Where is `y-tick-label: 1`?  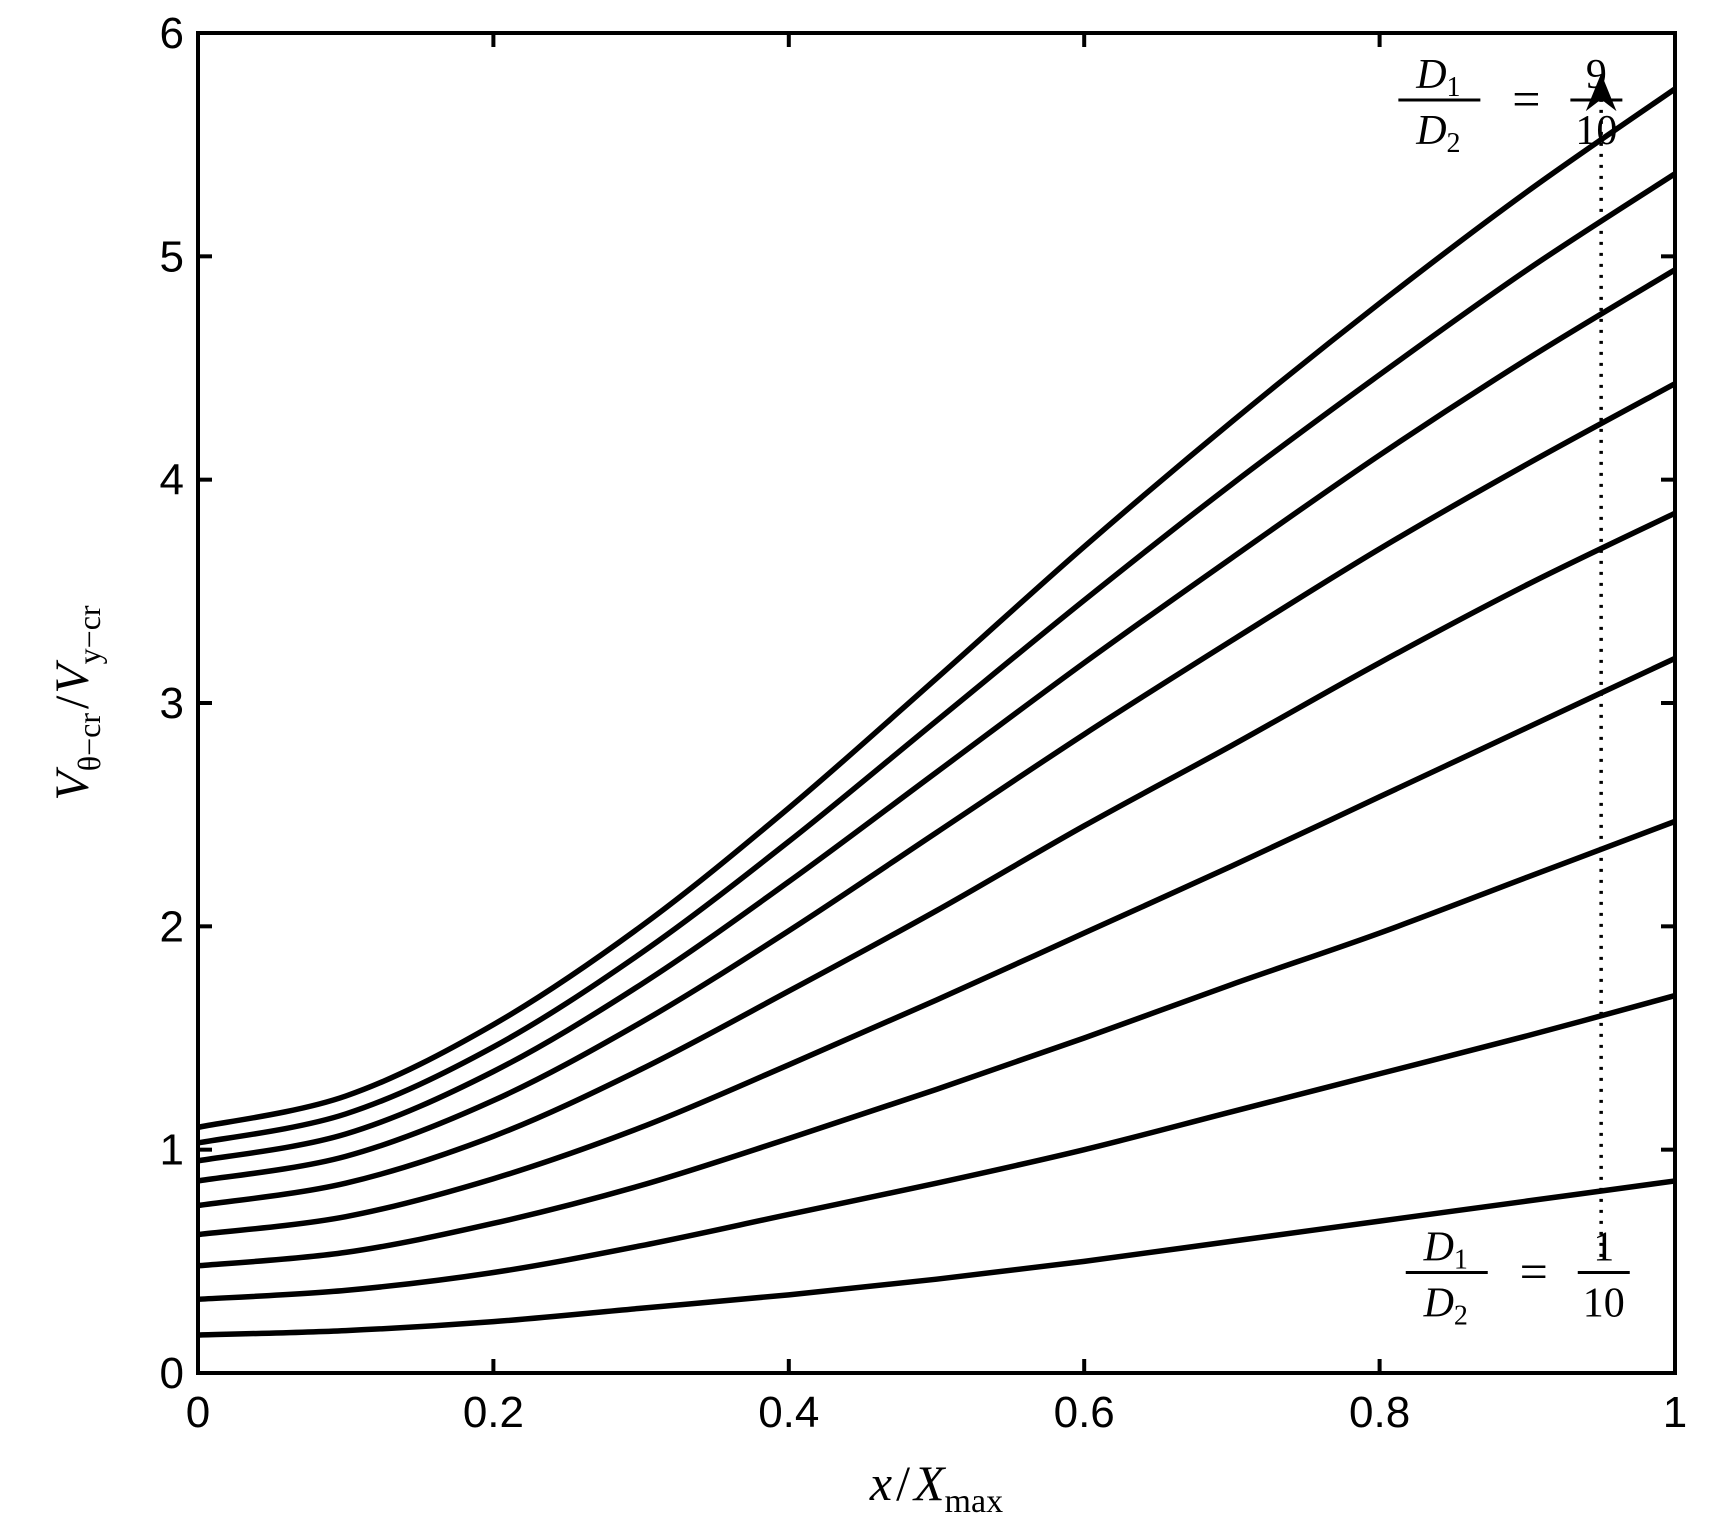 y-tick-label: 1 is located at coordinates (172, 1150).